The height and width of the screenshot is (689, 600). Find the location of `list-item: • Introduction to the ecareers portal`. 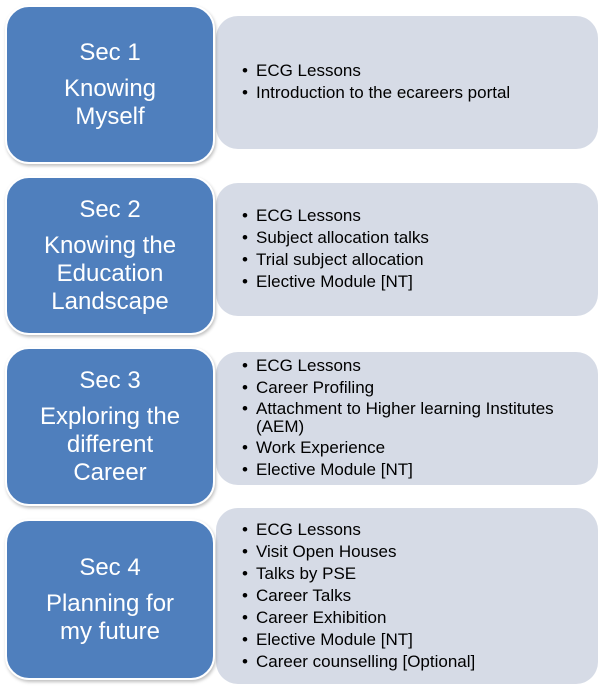

list-item: • Introduction to the ecareers portal is located at coordinates (376, 92).